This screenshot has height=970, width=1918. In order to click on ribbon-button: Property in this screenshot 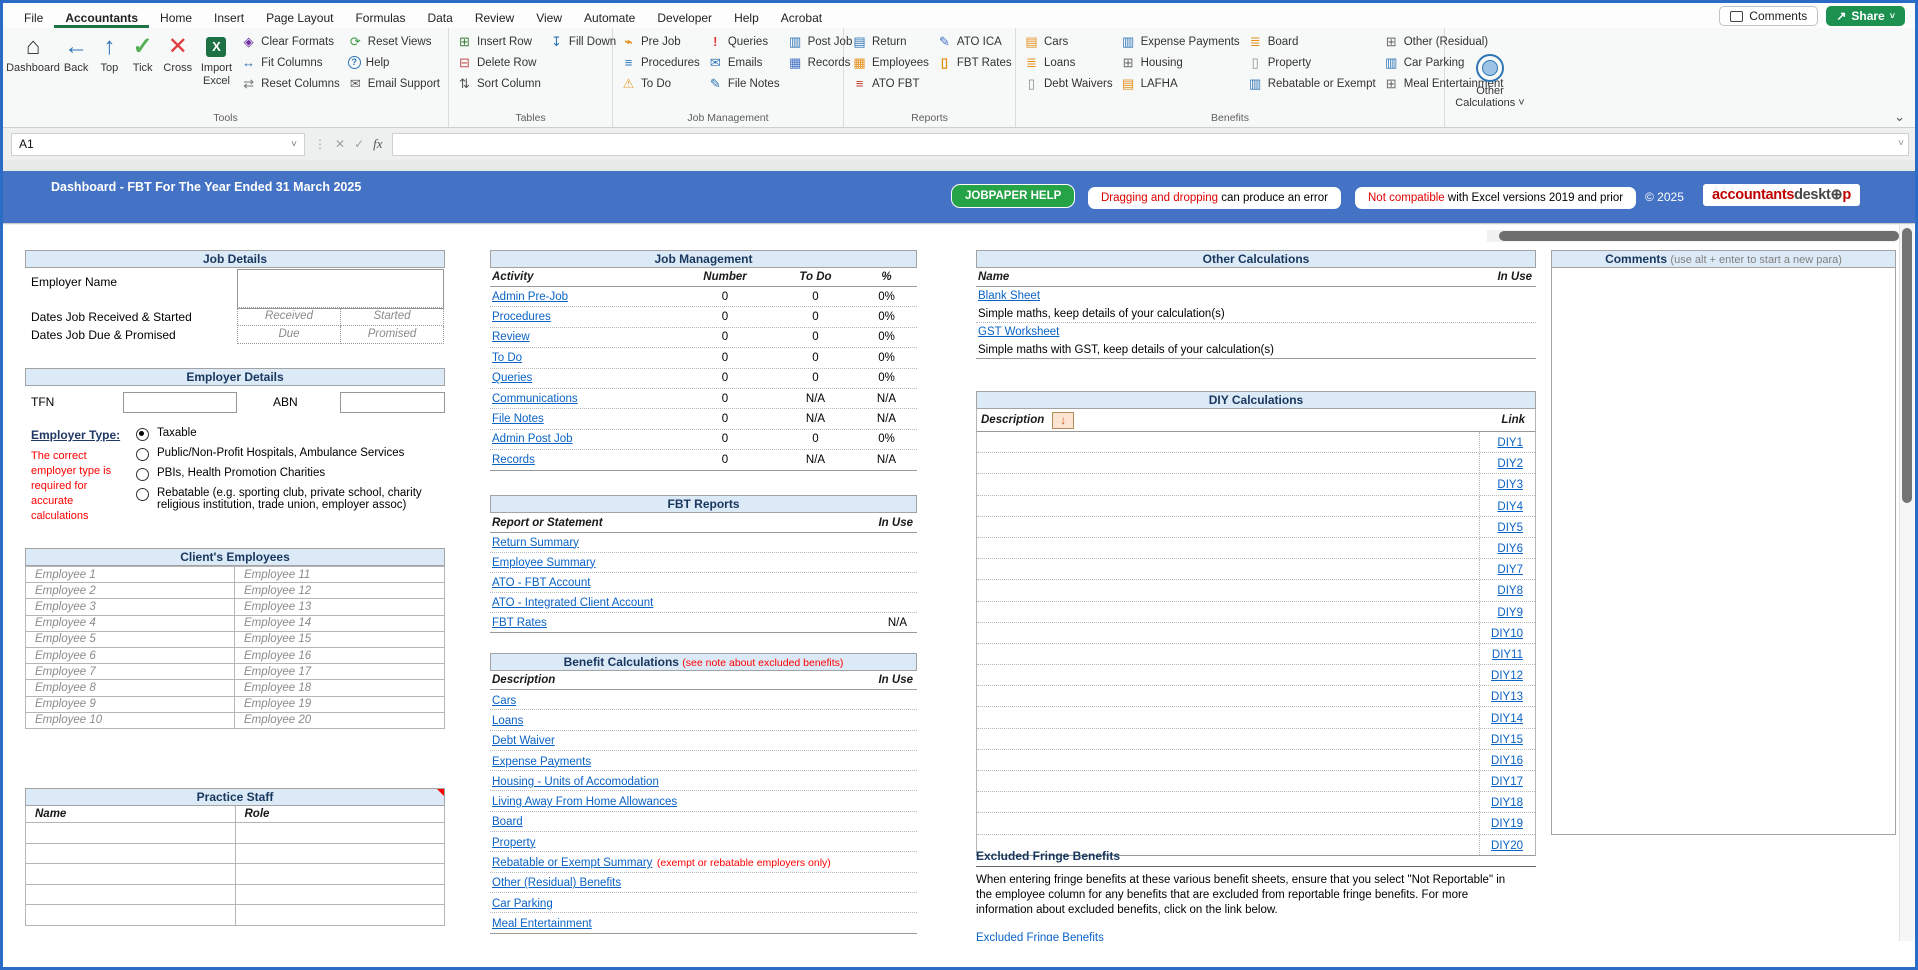, I will do `click(1312, 62)`.